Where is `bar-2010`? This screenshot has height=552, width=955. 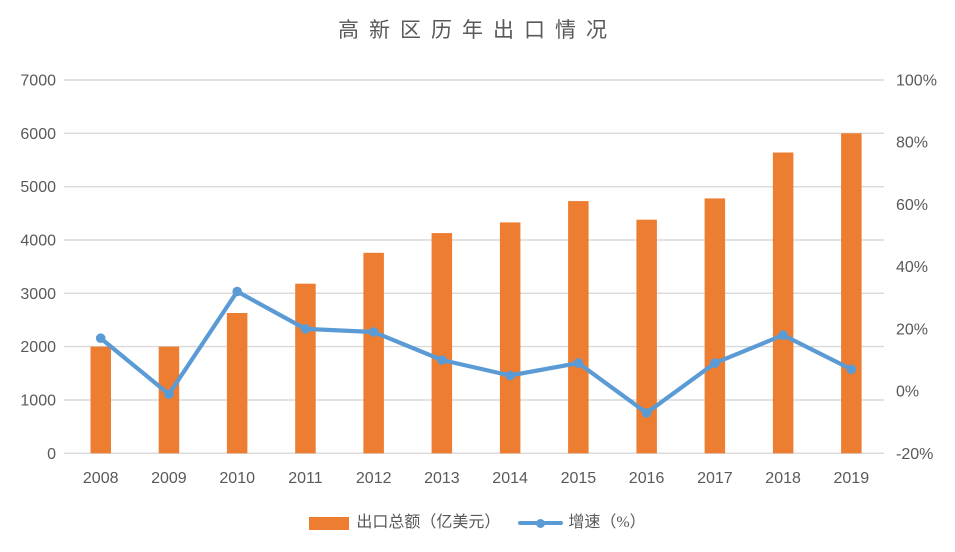 bar-2010 is located at coordinates (237, 383).